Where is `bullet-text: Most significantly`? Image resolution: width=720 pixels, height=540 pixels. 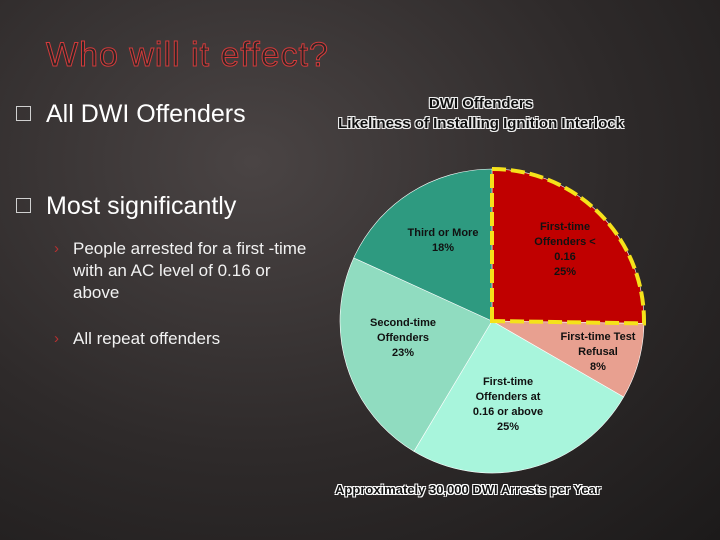 bullet-text: Most significantly is located at coordinates (141, 206).